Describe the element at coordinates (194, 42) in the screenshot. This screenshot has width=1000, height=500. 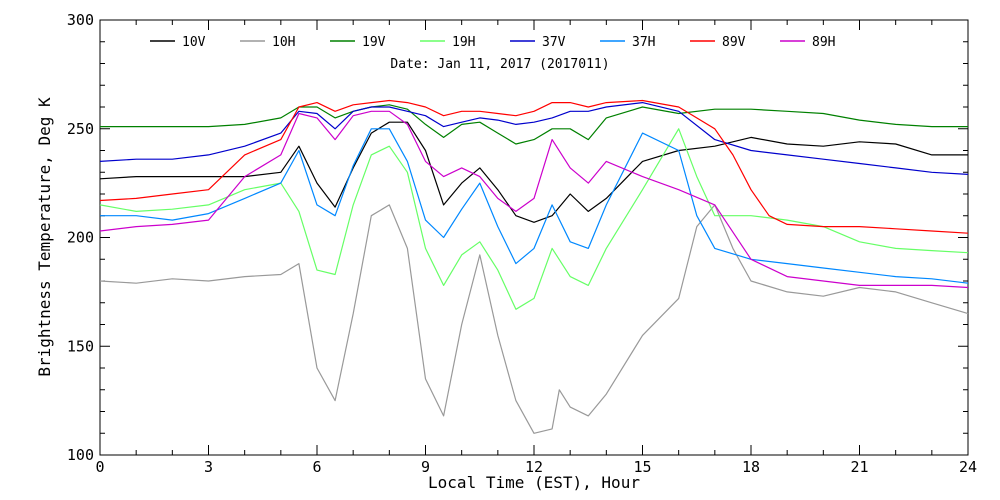
I see `legend-label-10v: 10V` at that location.